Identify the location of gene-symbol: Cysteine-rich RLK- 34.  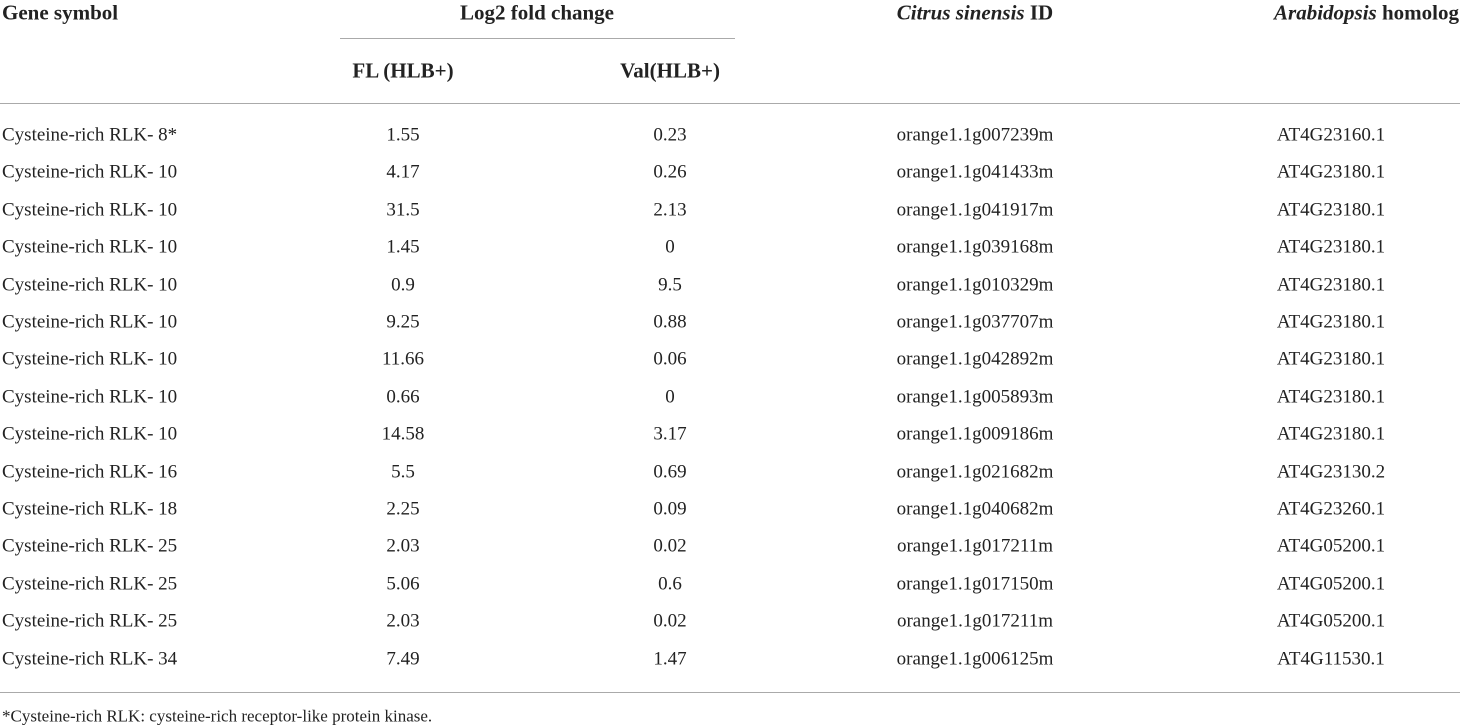
(90, 659).